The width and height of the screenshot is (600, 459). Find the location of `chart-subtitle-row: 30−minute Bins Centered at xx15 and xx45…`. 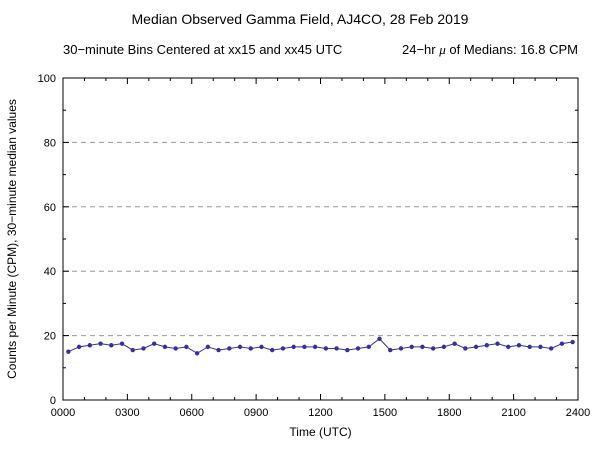

chart-subtitle-row: 30−minute Bins Centered at xx15 and xx45… is located at coordinates (320, 50).